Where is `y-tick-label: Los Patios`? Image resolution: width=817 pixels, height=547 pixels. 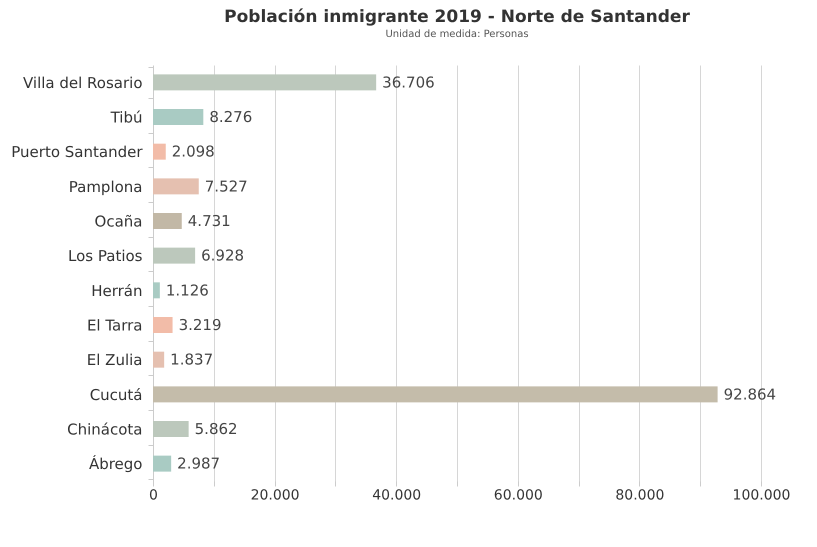 y-tick-label: Los Patios is located at coordinates (105, 256).